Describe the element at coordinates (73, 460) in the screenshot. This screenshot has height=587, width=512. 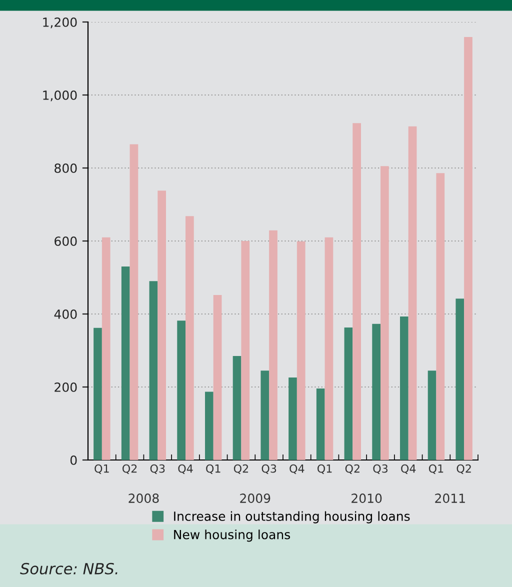
I see `y-tick-label: 0` at that location.